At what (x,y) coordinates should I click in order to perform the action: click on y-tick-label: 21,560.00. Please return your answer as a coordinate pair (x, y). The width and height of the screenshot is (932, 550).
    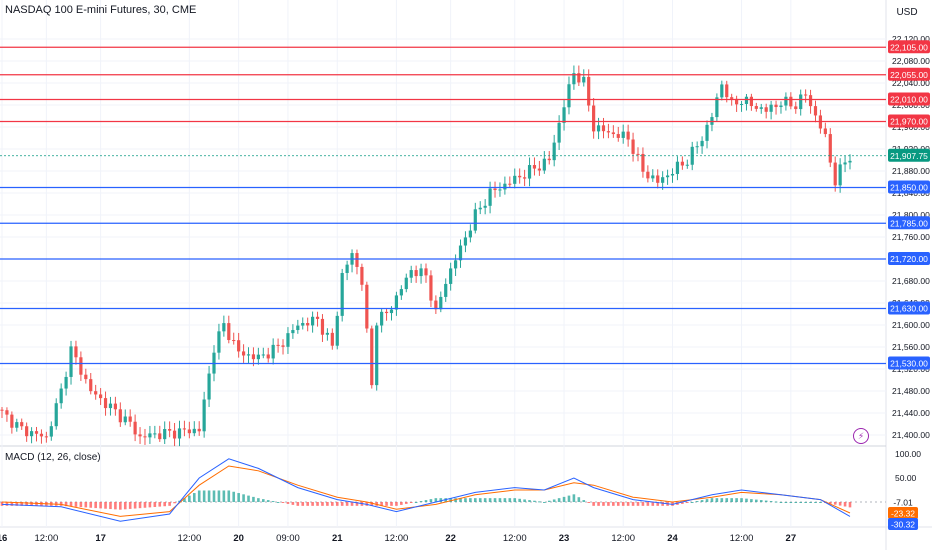
    Looking at the image, I should click on (911, 347).